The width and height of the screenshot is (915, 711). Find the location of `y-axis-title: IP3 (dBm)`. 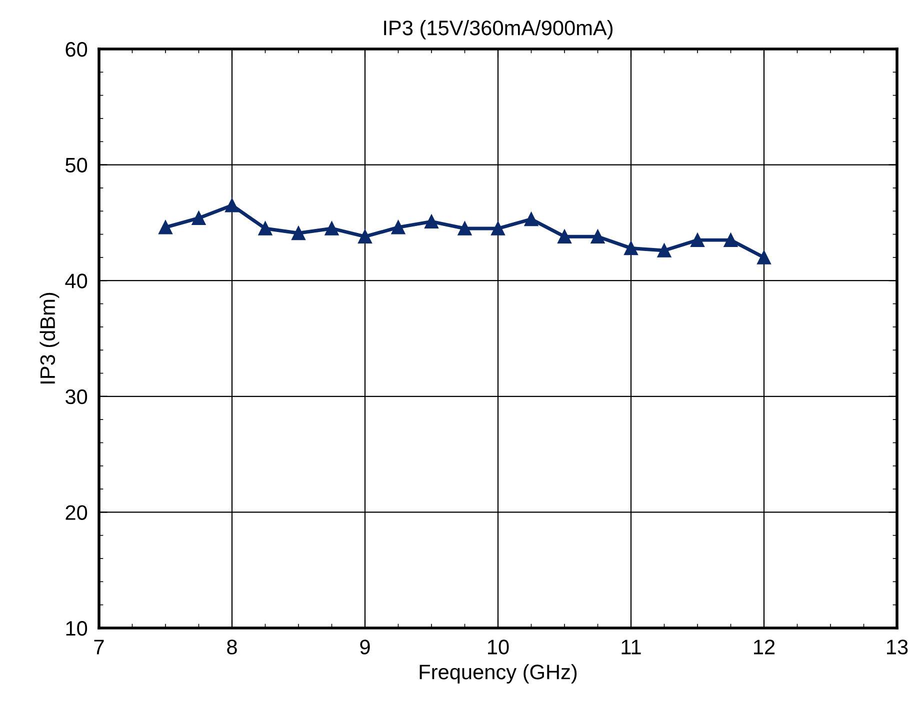

y-axis-title: IP3 (dBm) is located at coordinates (50, 338).